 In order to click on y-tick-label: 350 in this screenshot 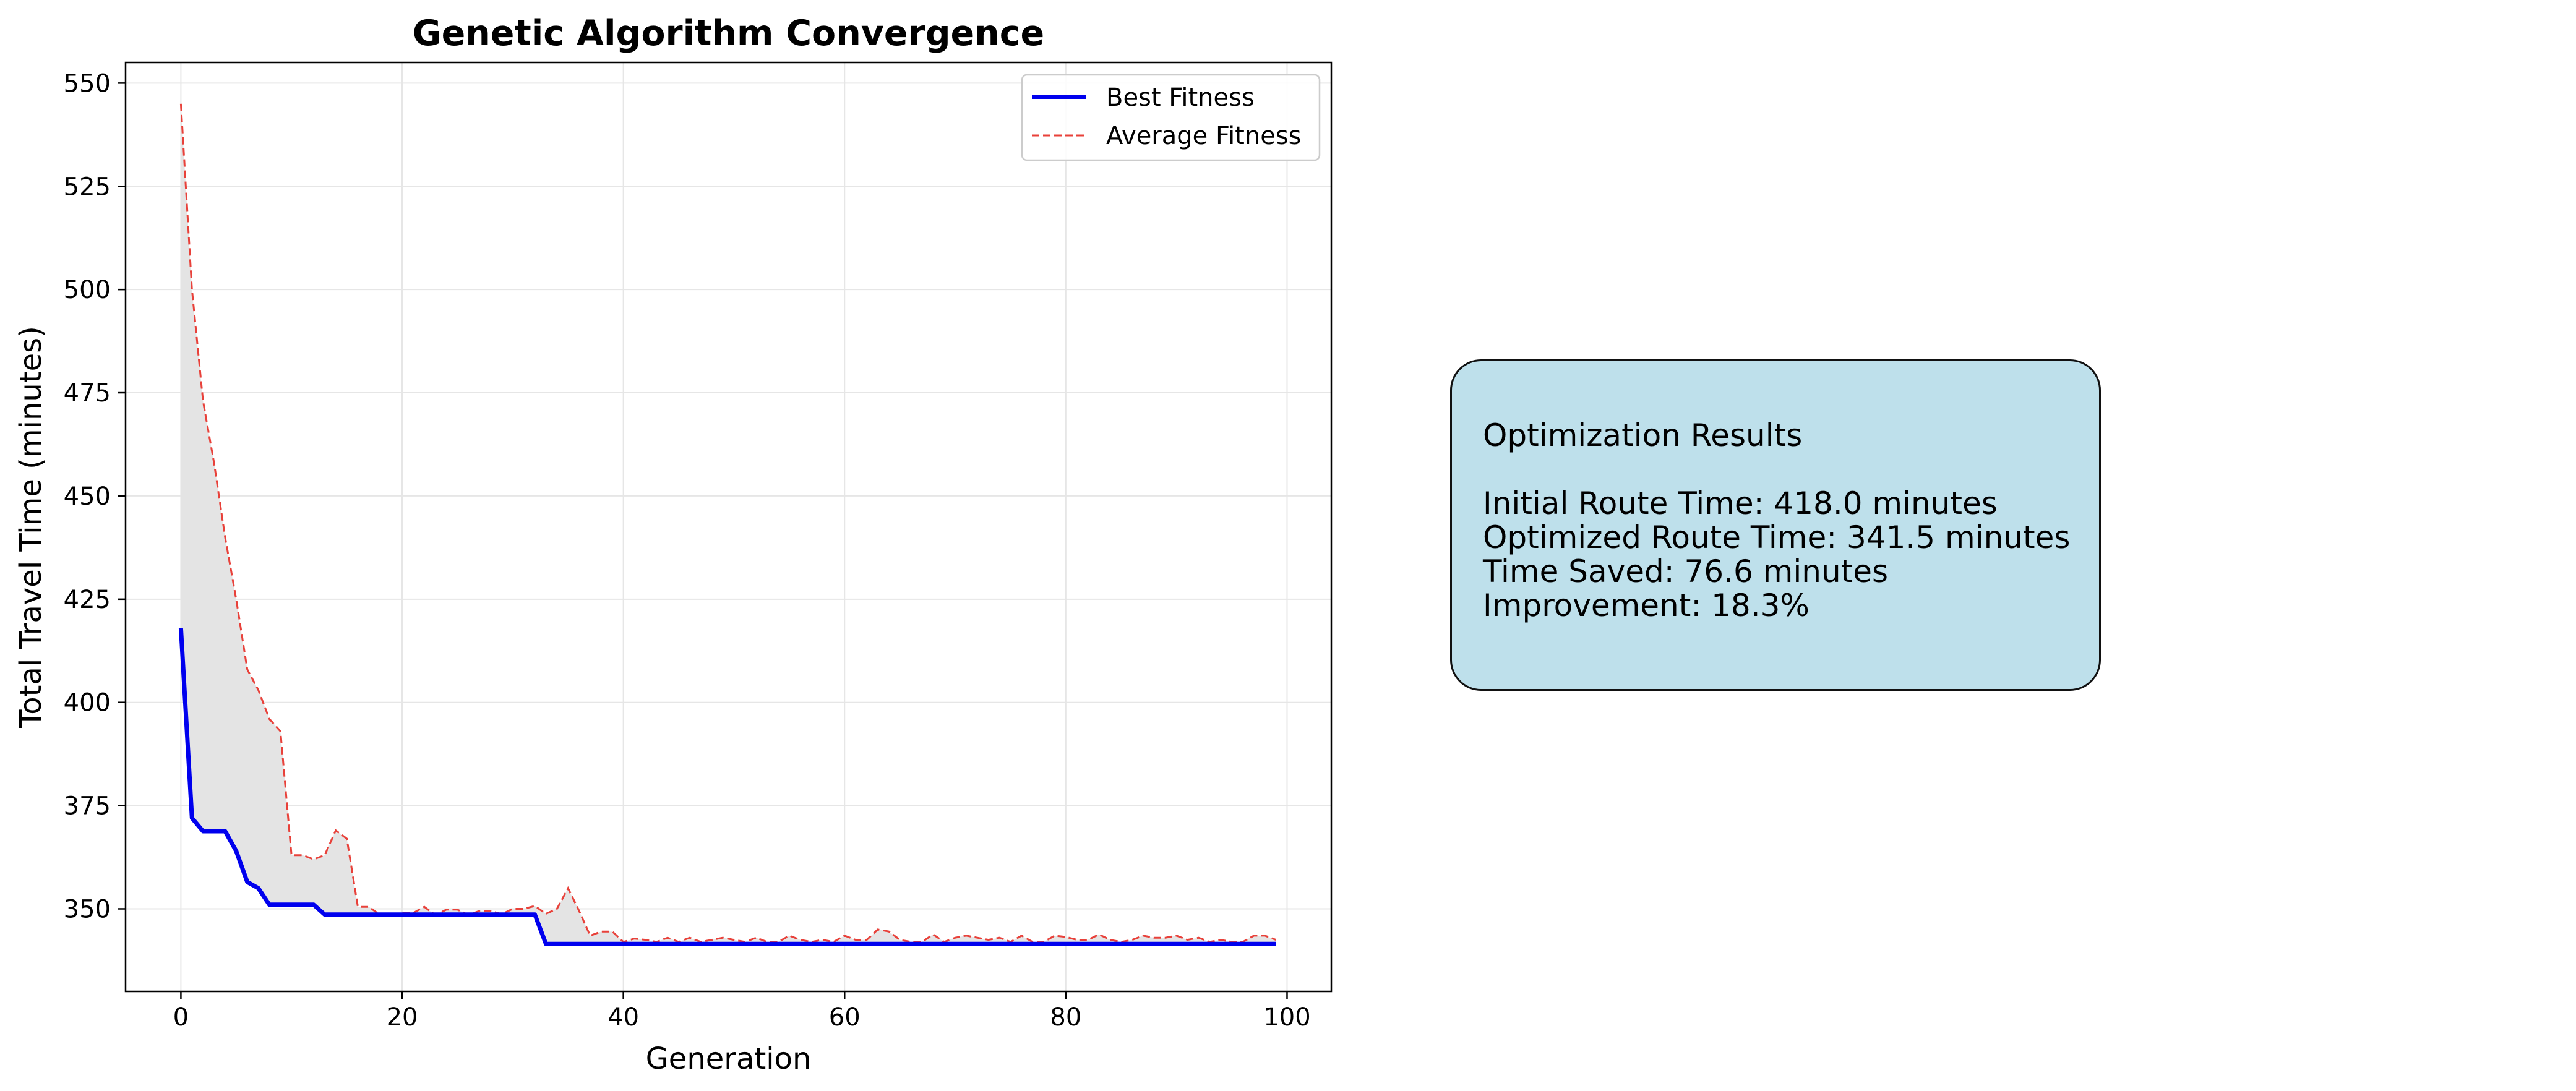, I will do `click(87, 909)`.